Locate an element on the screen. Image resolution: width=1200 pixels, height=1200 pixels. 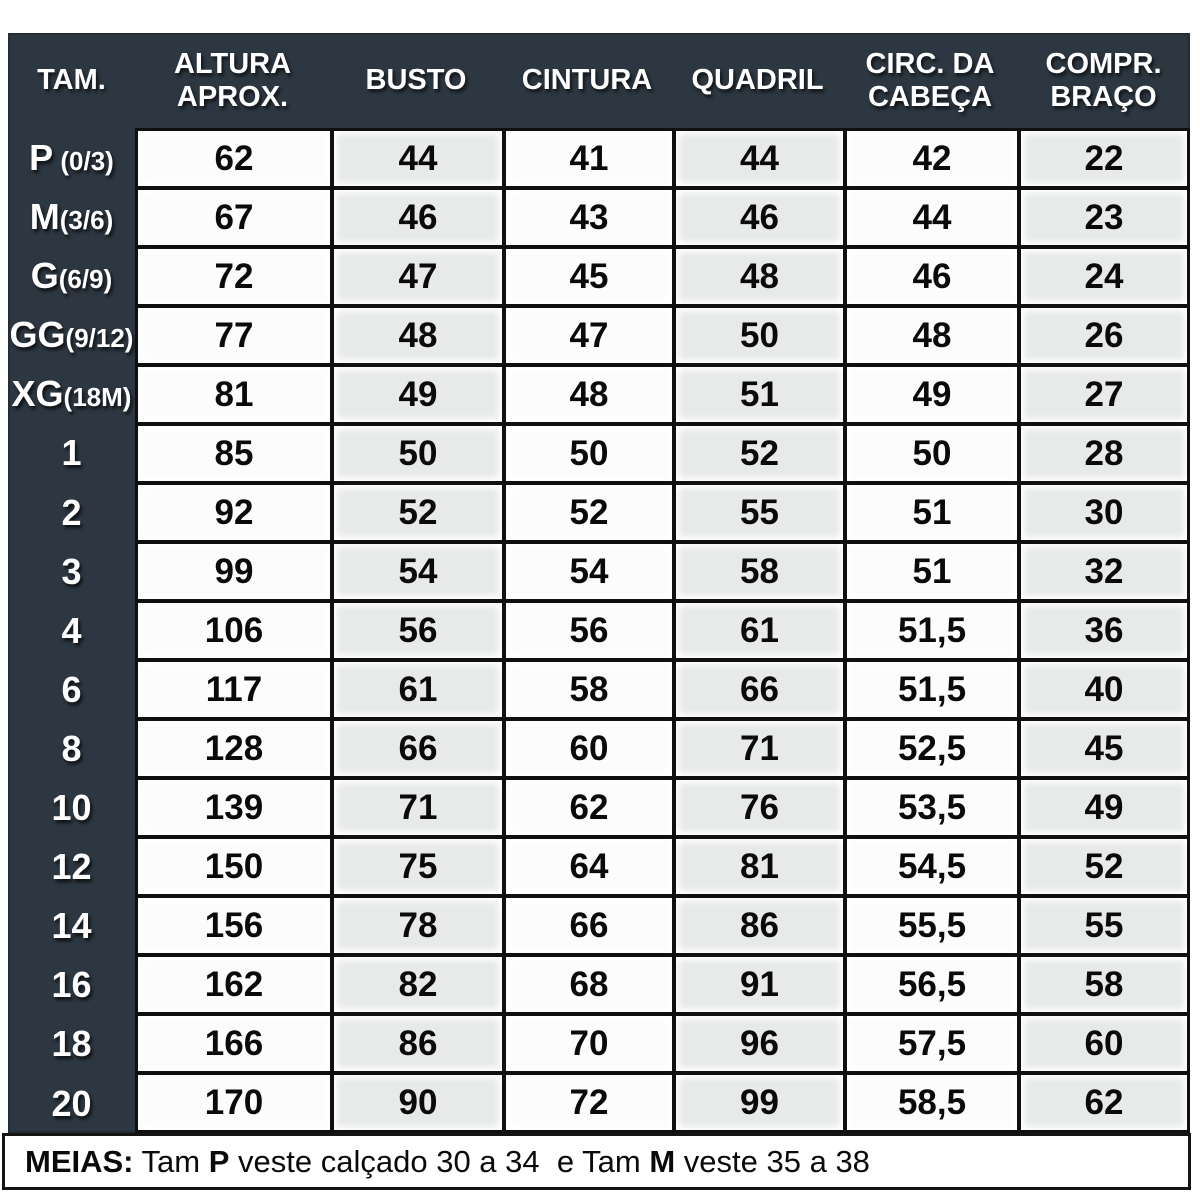
cell-compr-braco-row6: 30 is located at coordinates (1104, 512).